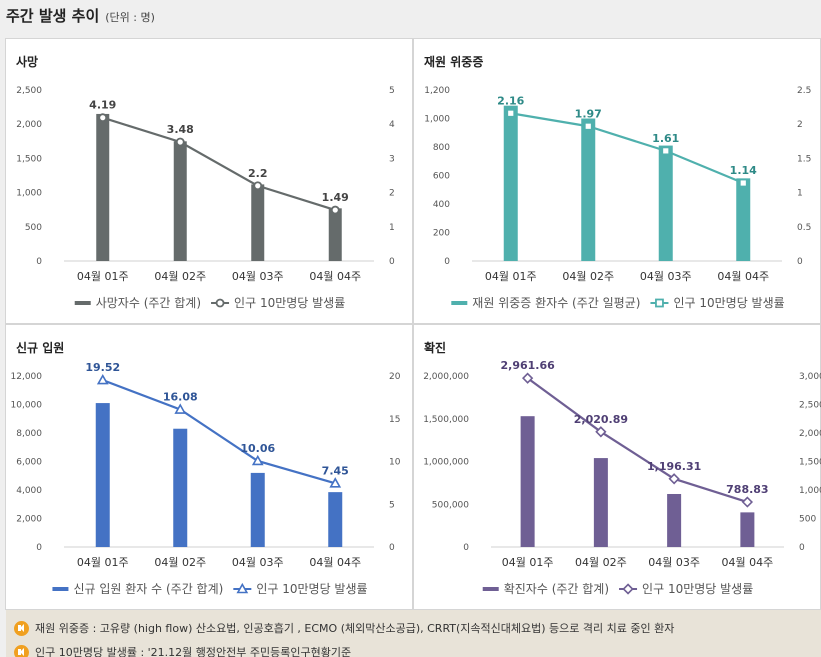  I want to click on y-left-tick-label: 1,000,000, so click(446, 463).